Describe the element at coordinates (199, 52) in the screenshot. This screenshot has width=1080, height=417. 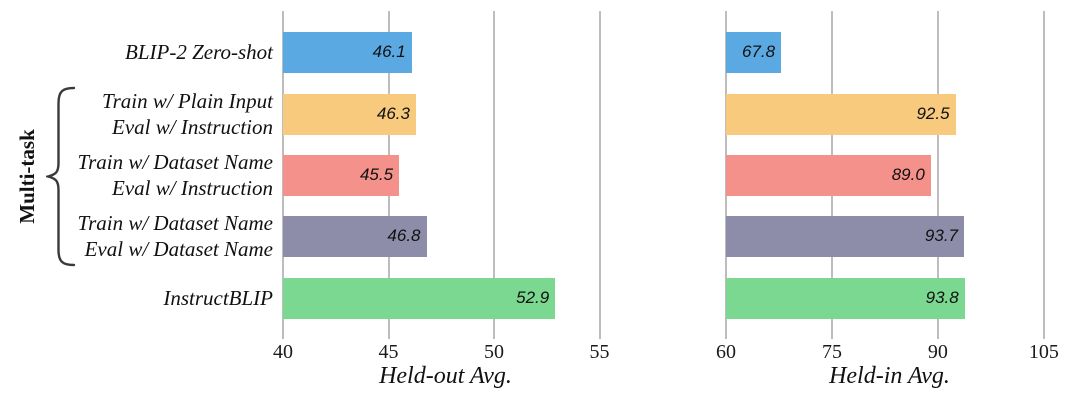
I see `row-label-line: BLIP-2 Zero-shot` at that location.